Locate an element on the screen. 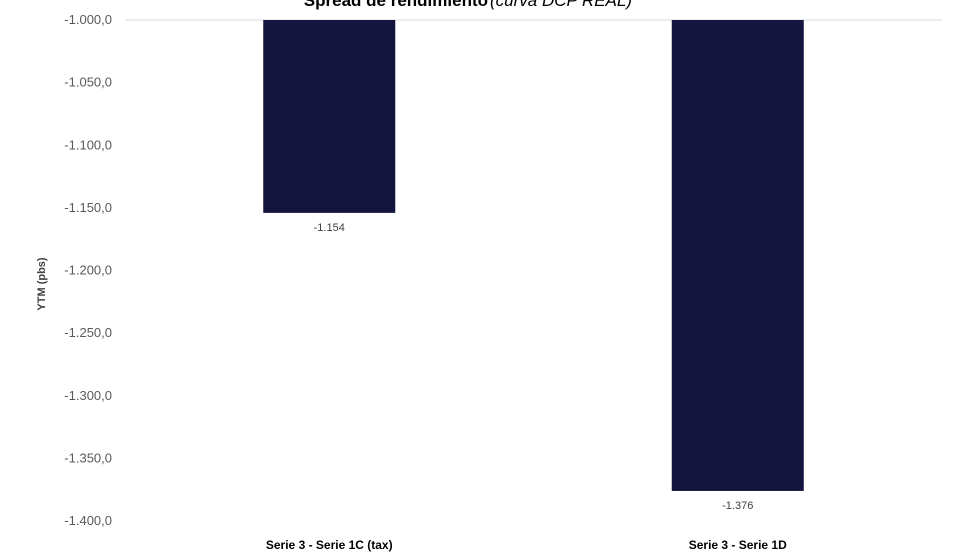 This screenshot has height=553, width=958. y-tick-label: -1.300,0 is located at coordinates (88, 395).